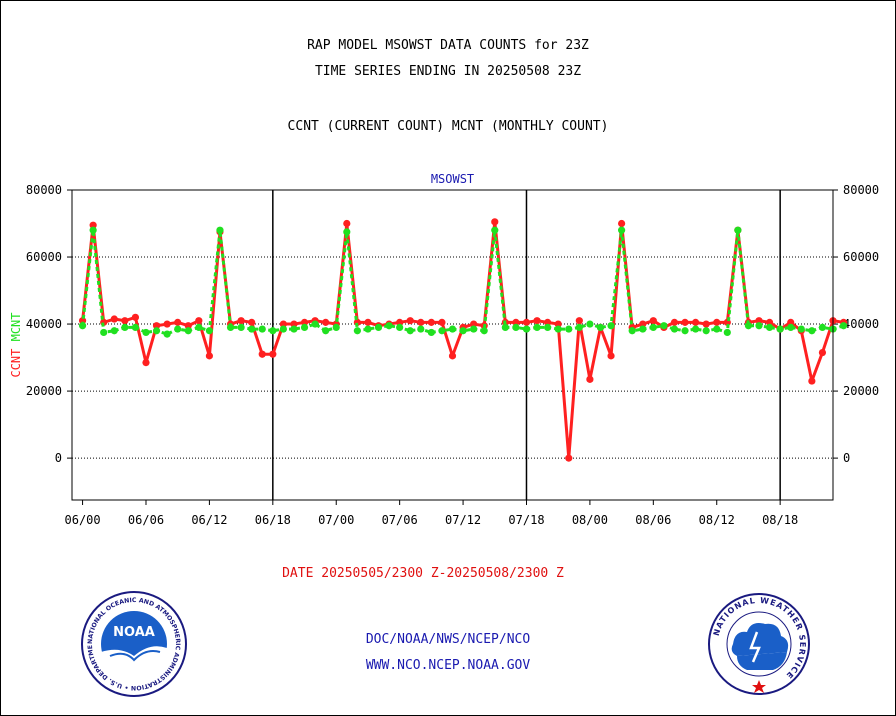  I want to click on x-tick-label: 08/12, so click(717, 520).